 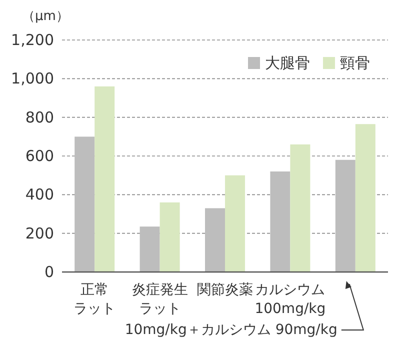 I want to click on x-tick-label: 炎症発生ラット, so click(x=160, y=299).